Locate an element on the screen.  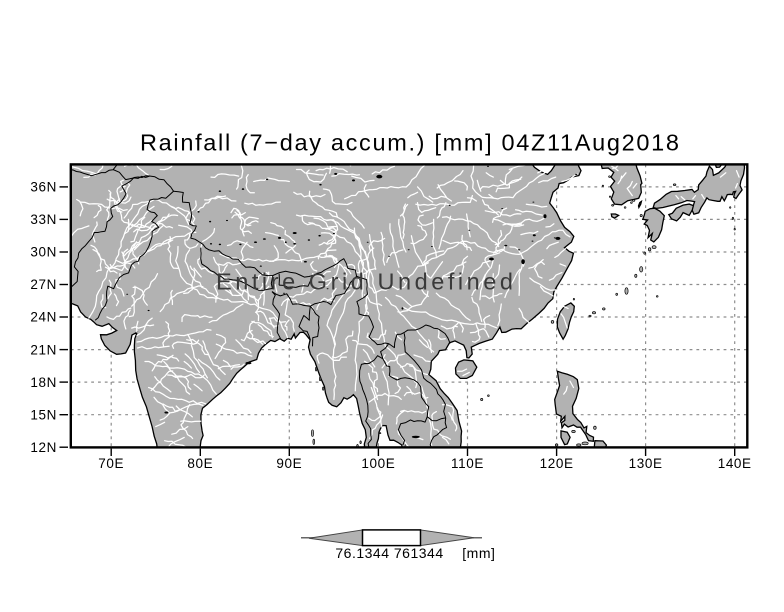
svg-text: 140E is located at coordinates (735, 463).